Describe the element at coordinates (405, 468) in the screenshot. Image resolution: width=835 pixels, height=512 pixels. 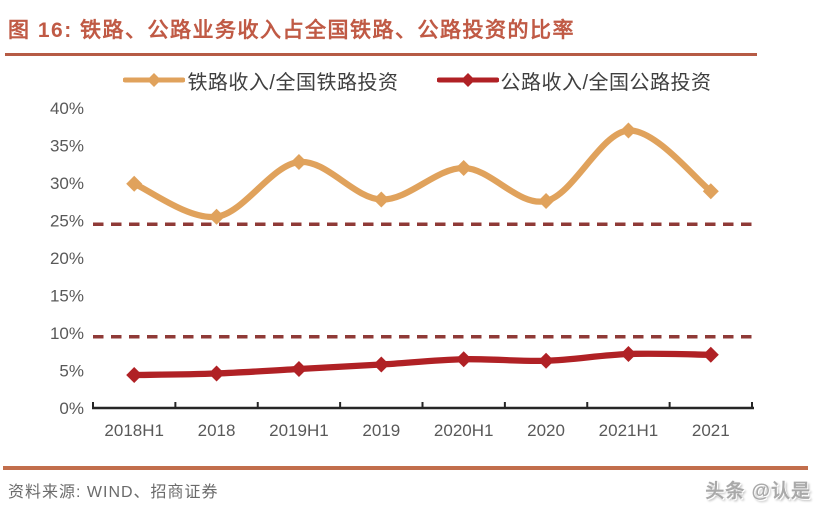
I see `footer-rule` at that location.